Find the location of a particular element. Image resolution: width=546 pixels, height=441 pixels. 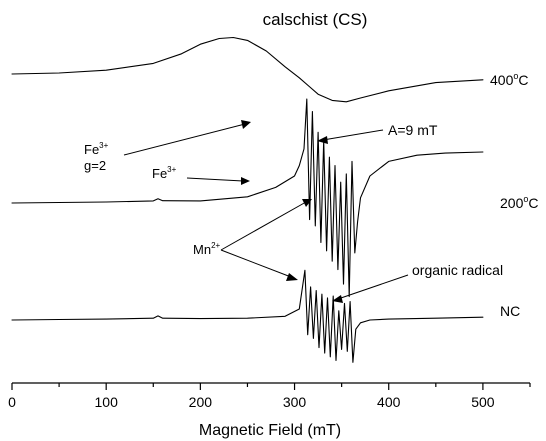

arrow-fe-g2 is located at coordinates (184, 139).